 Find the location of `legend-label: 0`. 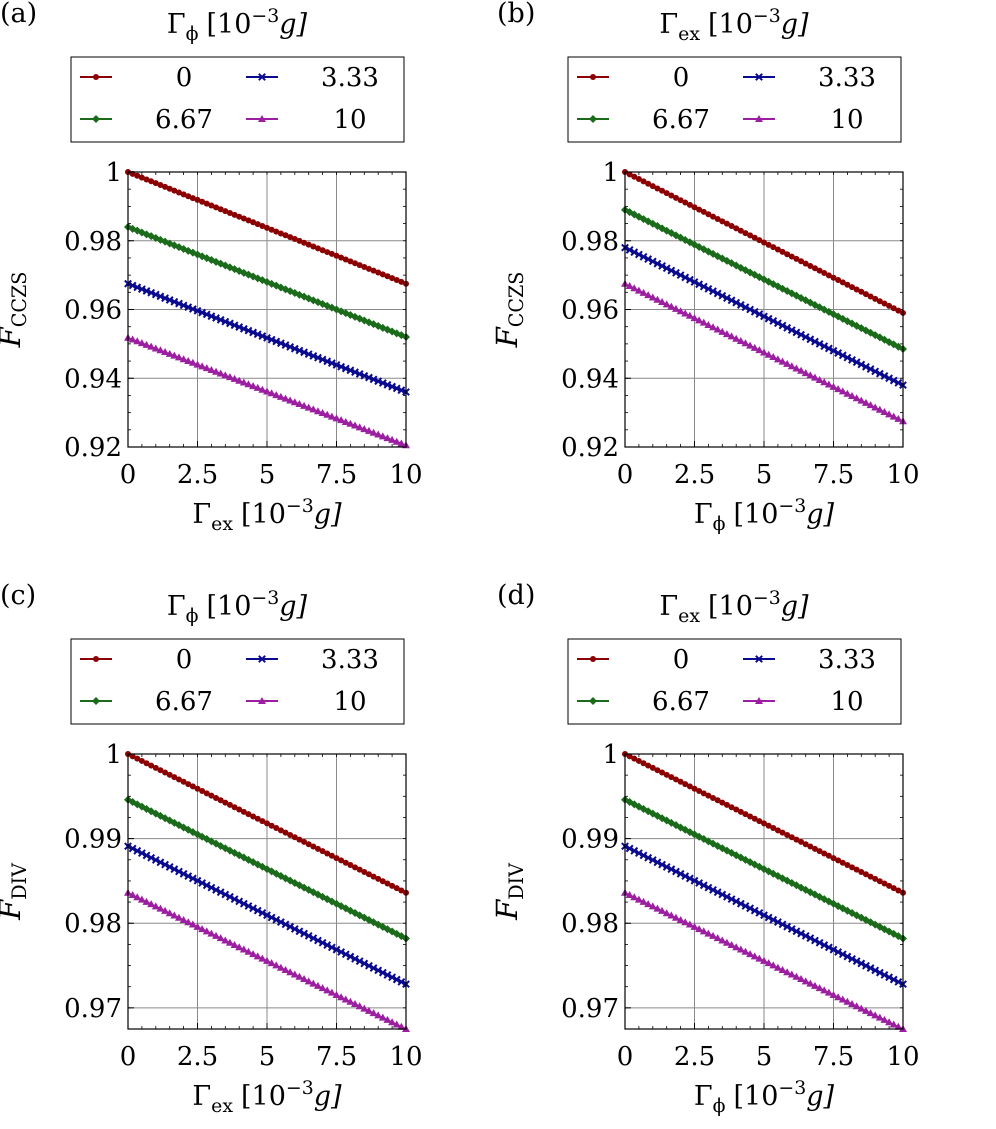

legend-label: 0 is located at coordinates (184, 78).